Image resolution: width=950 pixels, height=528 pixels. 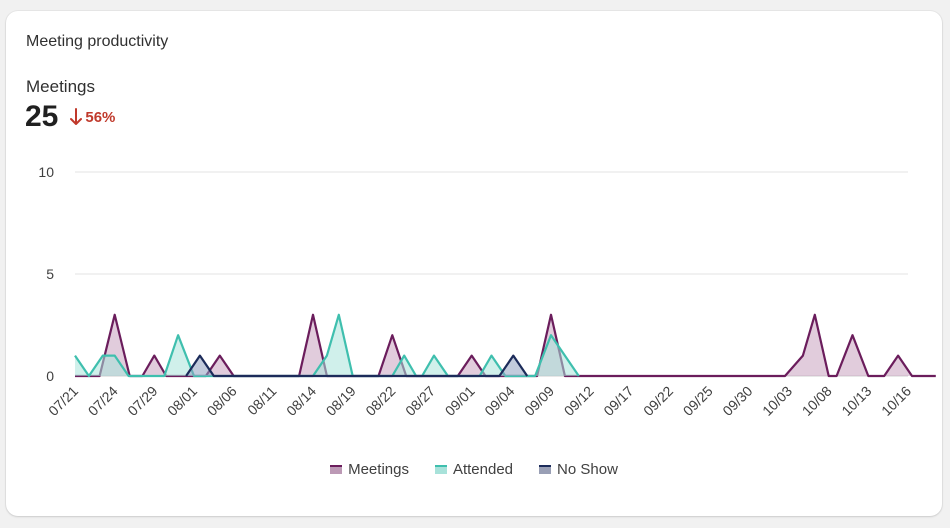 I want to click on legend-item-attended: Attended, so click(x=474, y=469).